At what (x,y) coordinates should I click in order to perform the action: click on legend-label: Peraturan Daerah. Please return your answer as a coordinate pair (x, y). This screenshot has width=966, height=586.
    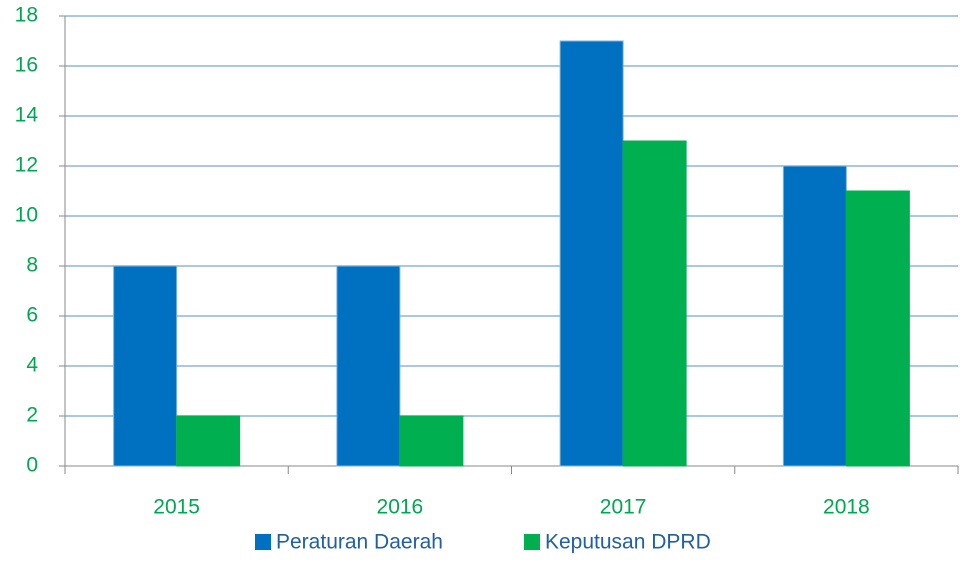
    Looking at the image, I should click on (359, 542).